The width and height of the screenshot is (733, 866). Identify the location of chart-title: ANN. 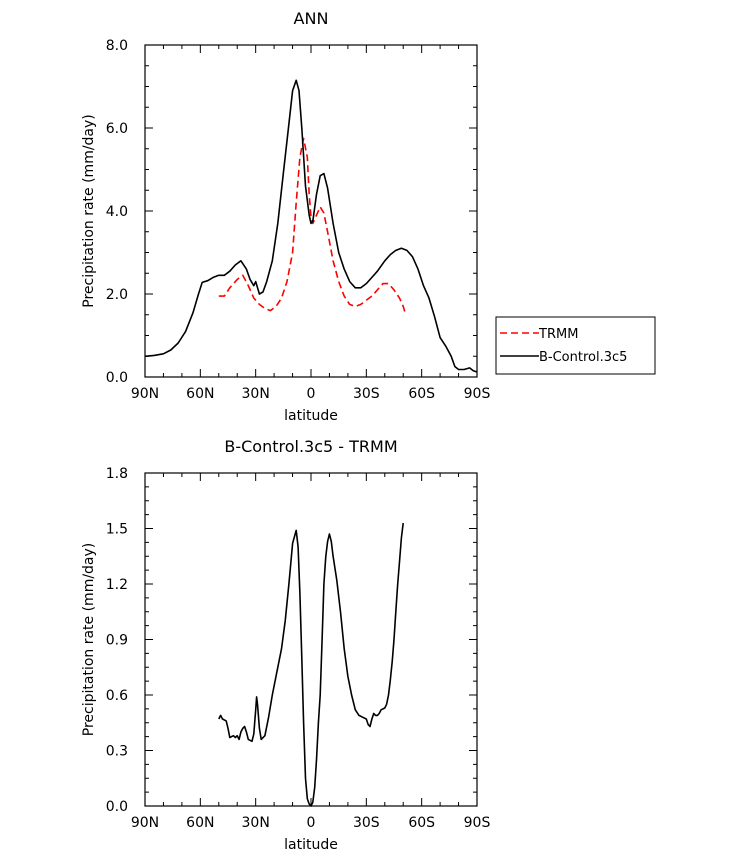
(311, 18).